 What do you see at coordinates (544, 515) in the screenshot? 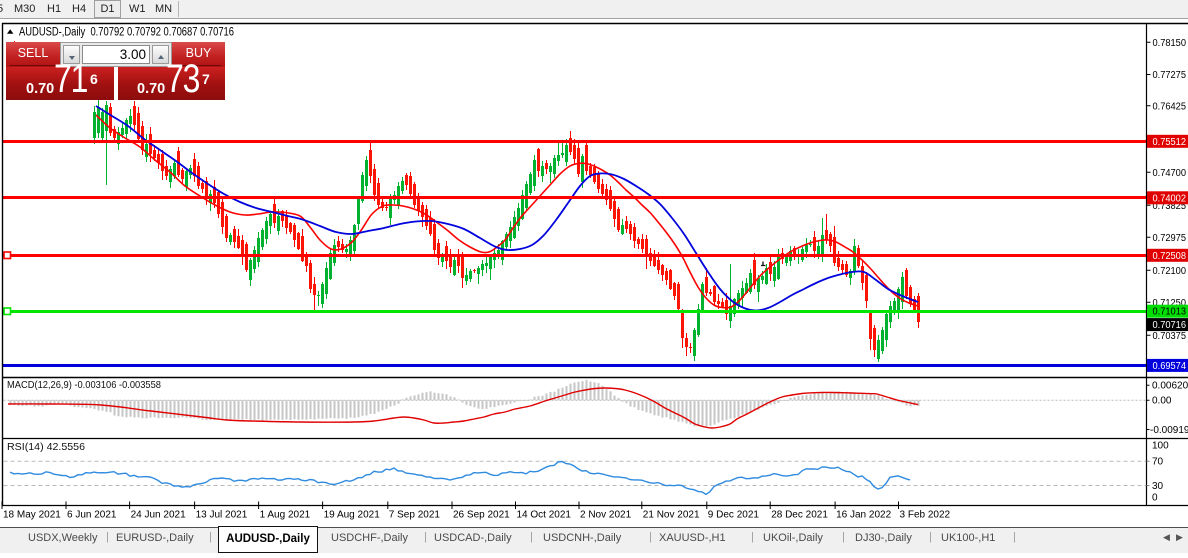
I see `svg-text: 14 Oct 2021` at bounding box center [544, 515].